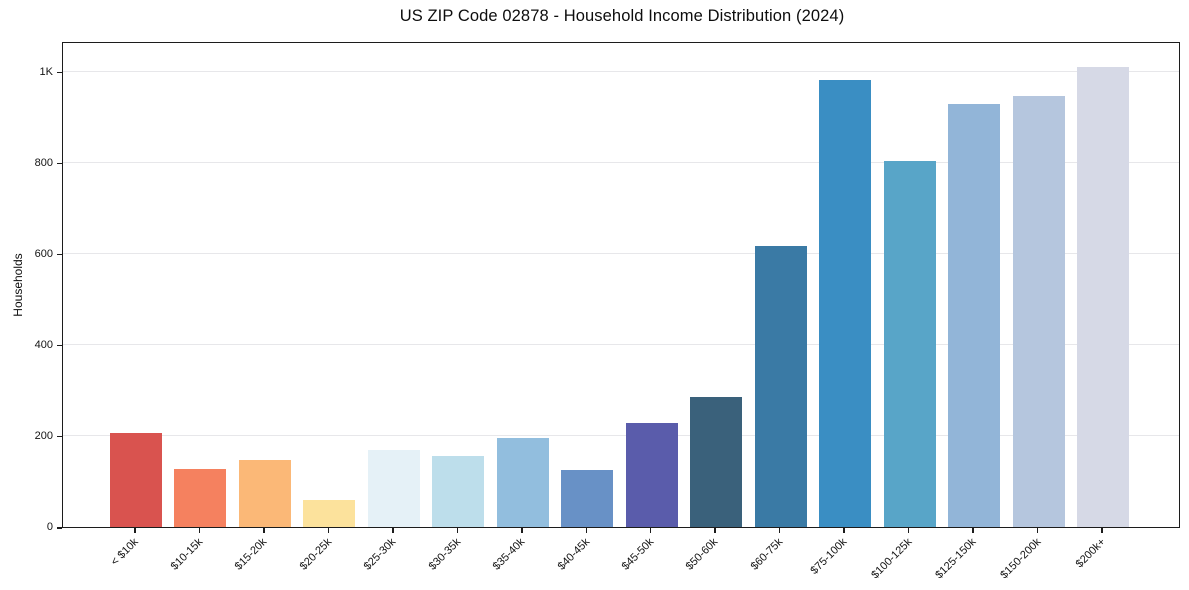  Describe the element at coordinates (638, 554) in the screenshot. I see `x-tick-label: $45-50k` at that location.